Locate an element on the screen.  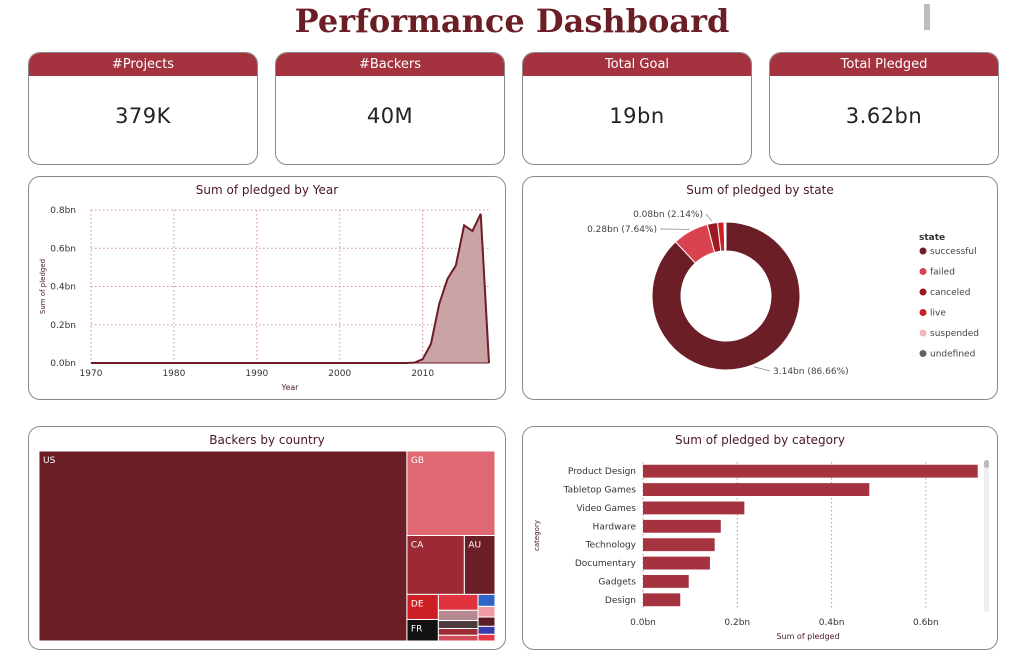
y-tick-label: 0.6bn is located at coordinates (63, 249).